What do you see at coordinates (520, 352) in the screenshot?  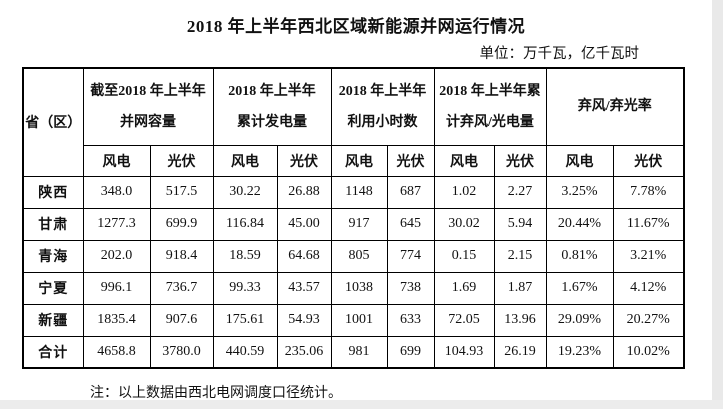 I see `data-cell: 26.19` at bounding box center [520, 352].